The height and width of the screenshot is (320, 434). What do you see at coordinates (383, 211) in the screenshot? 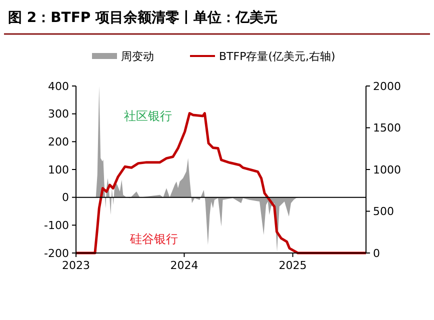
I see `y2-tick-label: 500` at bounding box center [383, 211].